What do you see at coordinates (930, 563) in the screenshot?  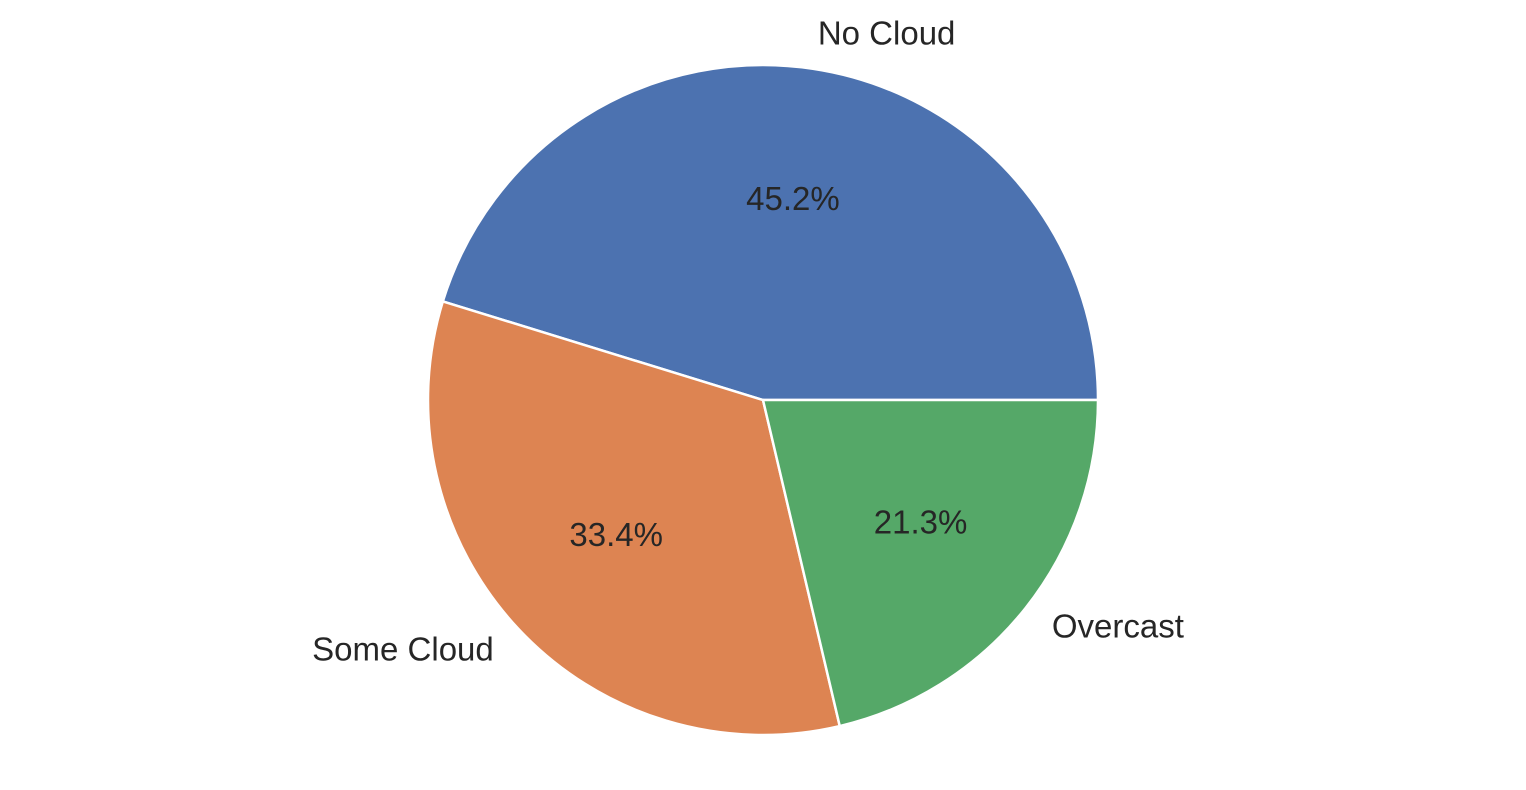 I see `pie-slice` at bounding box center [930, 563].